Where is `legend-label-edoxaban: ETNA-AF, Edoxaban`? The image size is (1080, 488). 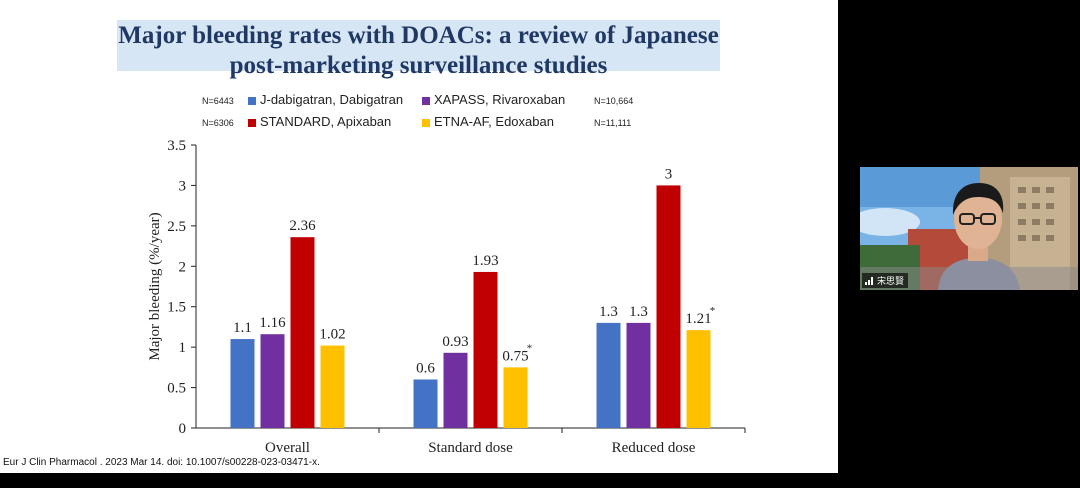
legend-label-edoxaban: ETNA-AF, Edoxaban is located at coordinates (494, 121).